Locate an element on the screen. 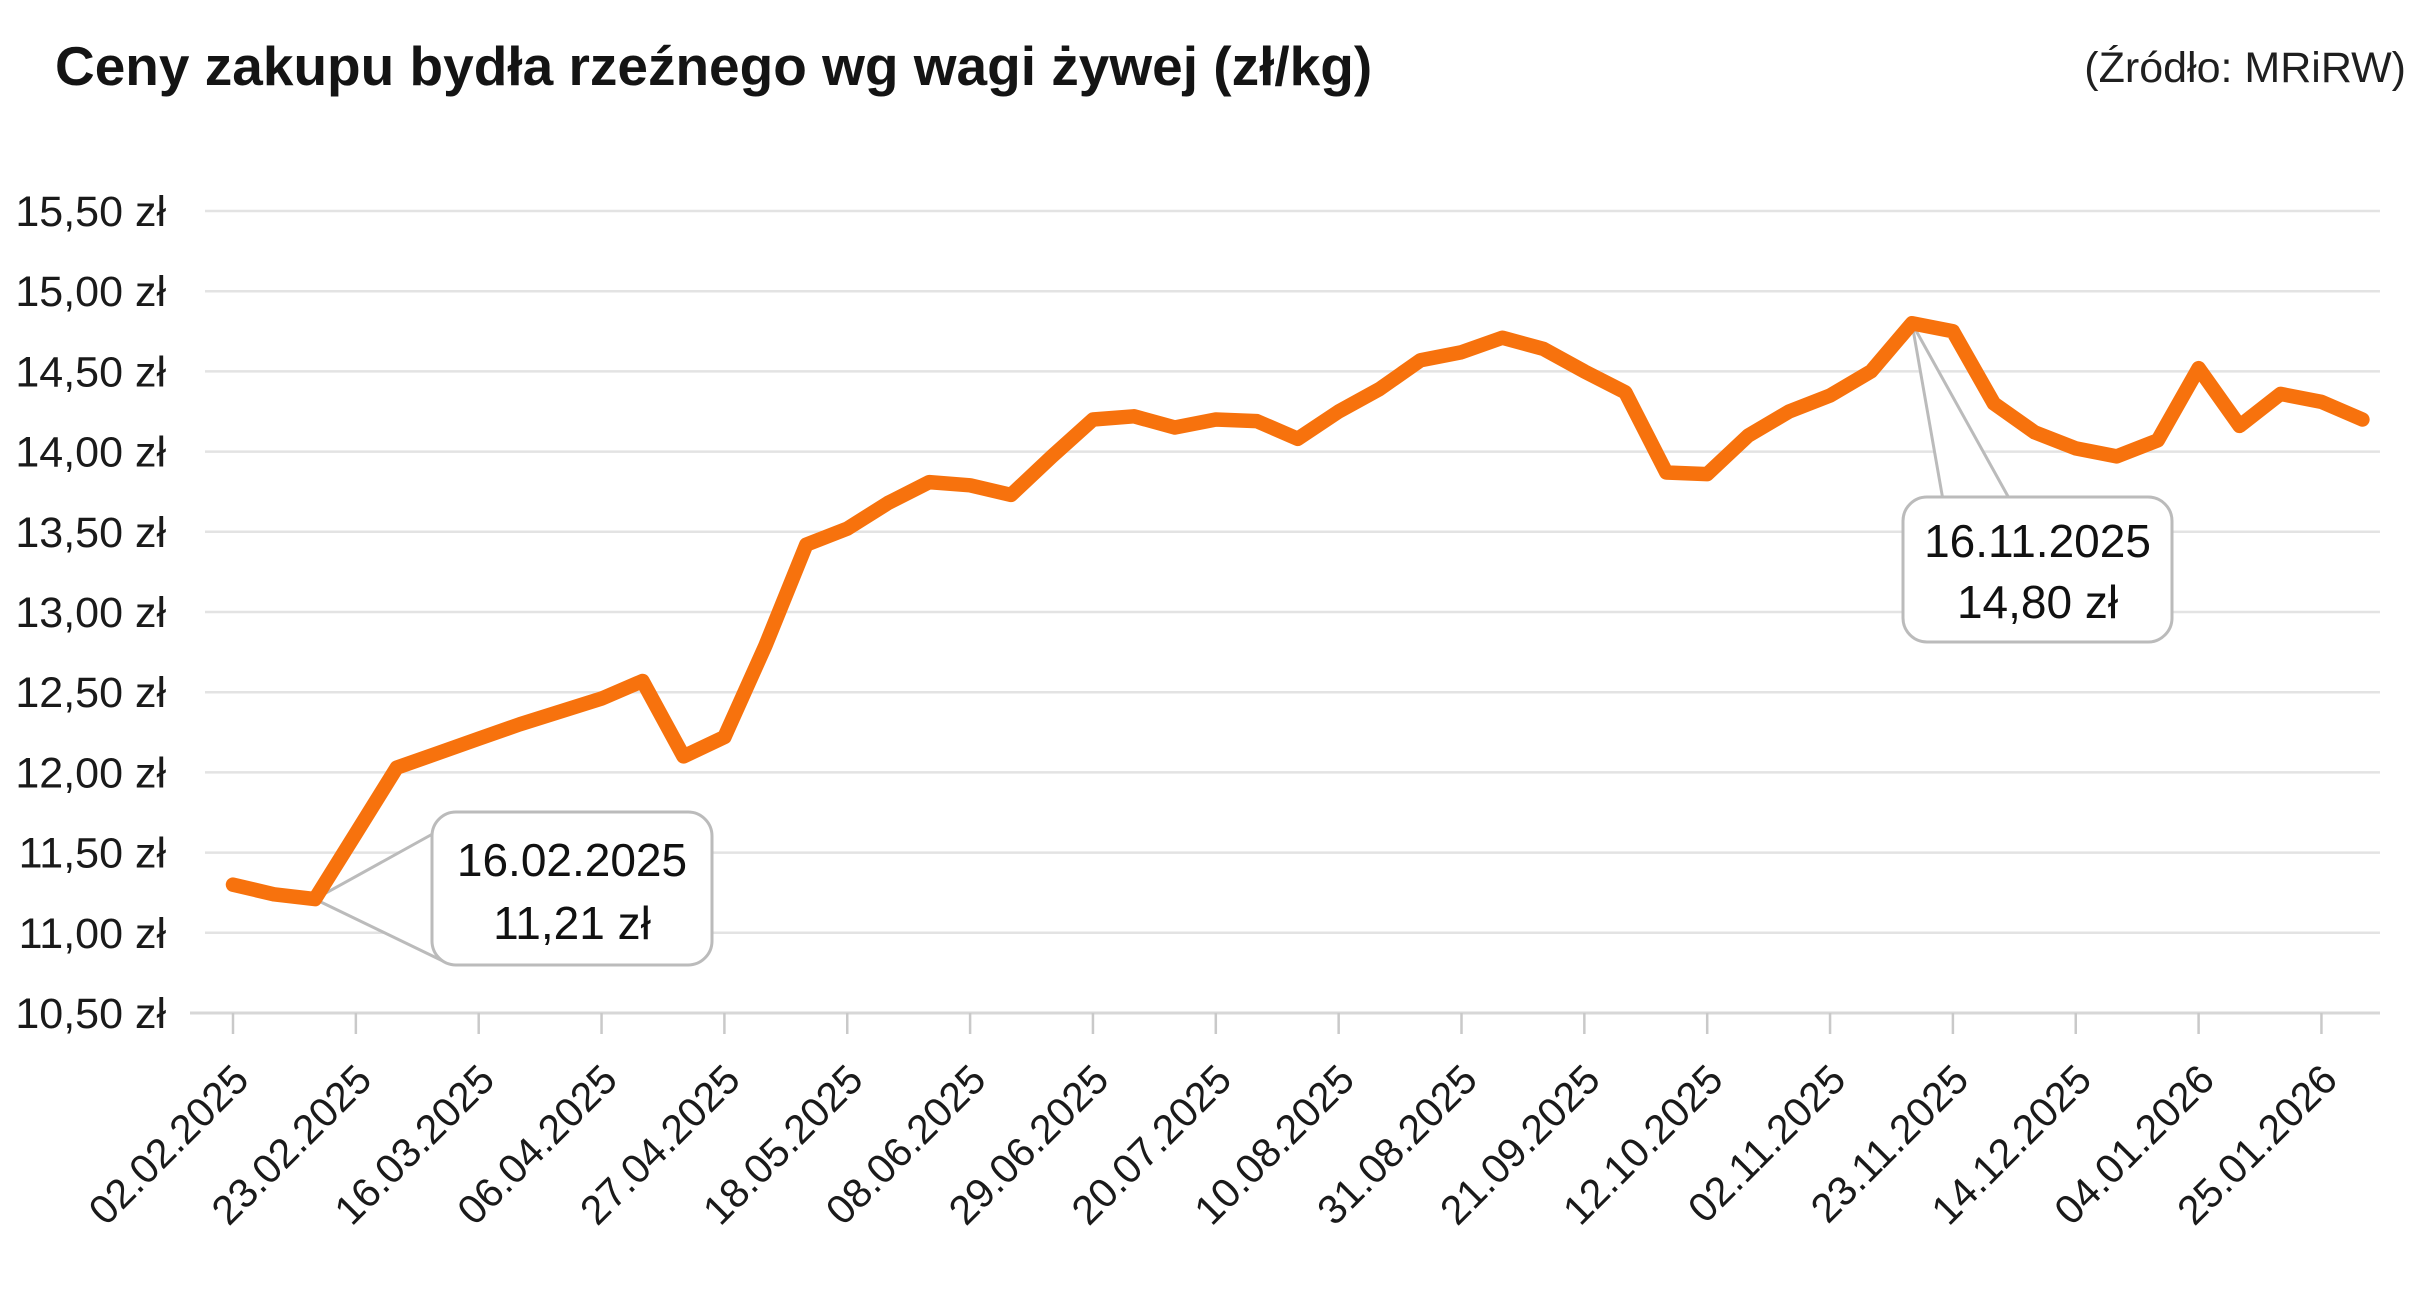  chart-source-label: (Źródło: MRiRW) is located at coordinates (2245, 68).